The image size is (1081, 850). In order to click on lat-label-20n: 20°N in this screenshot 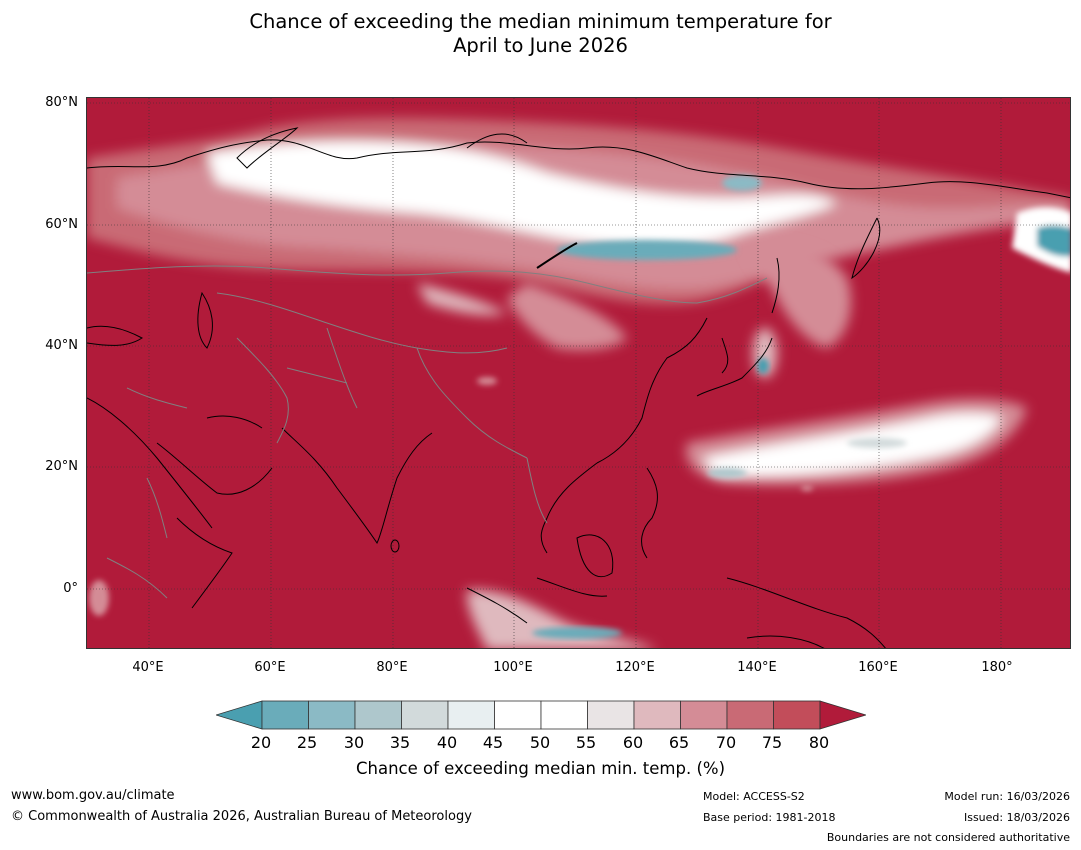, I will do `click(61, 466)`.